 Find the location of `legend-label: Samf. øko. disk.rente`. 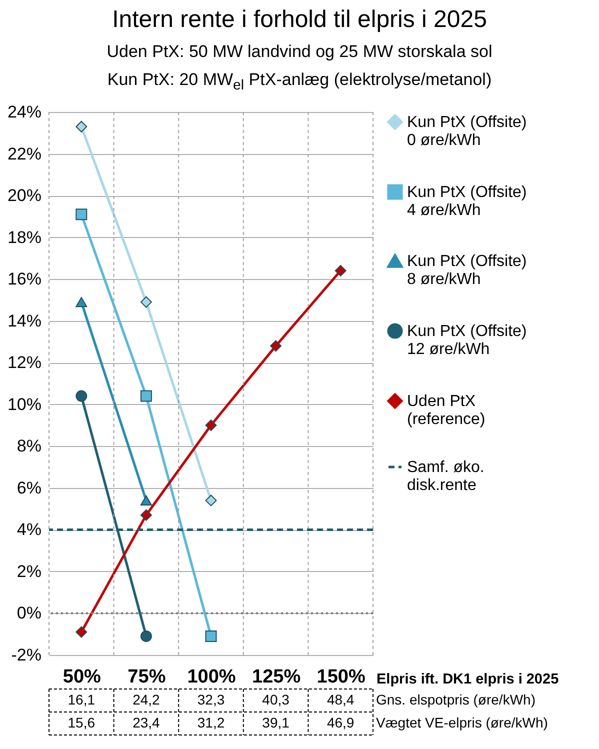

legend-label: Samf. øko. disk.rente is located at coordinates (445, 476).